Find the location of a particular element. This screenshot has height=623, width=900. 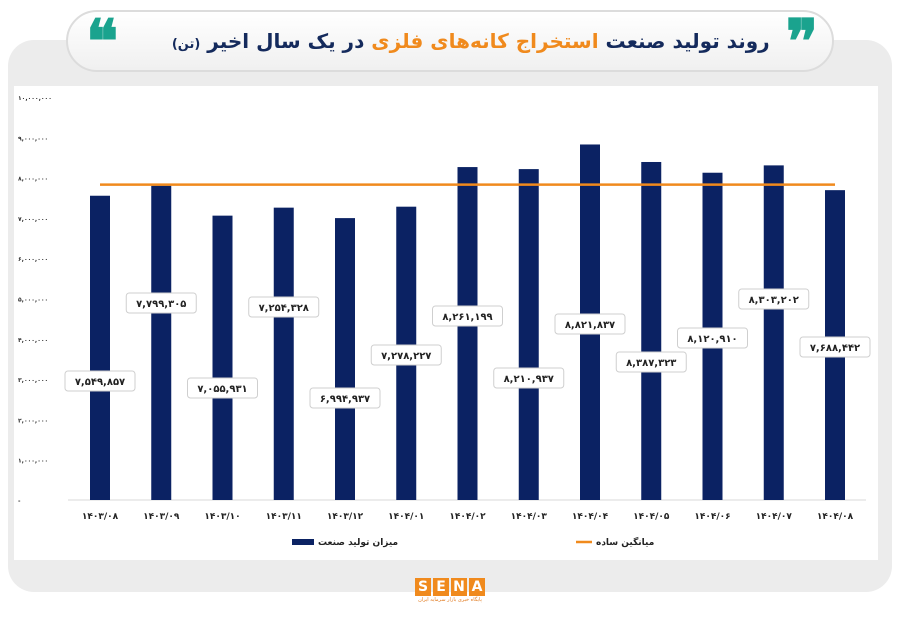

data-label: ۸,۳۸۷,۳۲۳ is located at coordinates (651, 363).